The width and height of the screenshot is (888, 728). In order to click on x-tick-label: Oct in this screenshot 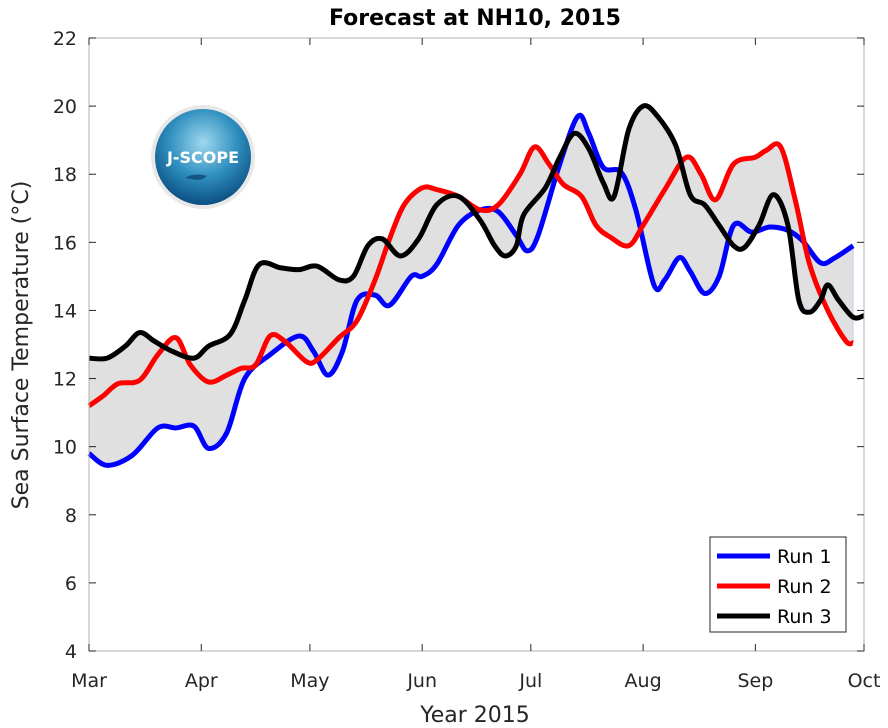, I will do `click(864, 681)`.